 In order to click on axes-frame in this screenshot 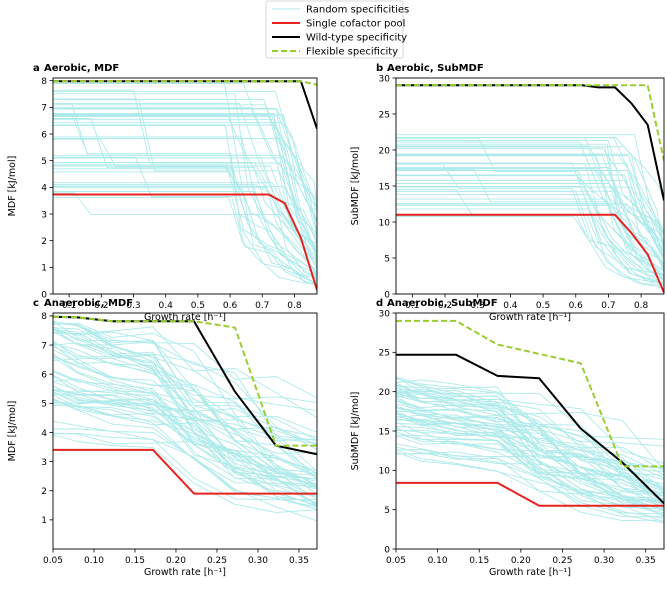, I will do `click(530, 186)`.